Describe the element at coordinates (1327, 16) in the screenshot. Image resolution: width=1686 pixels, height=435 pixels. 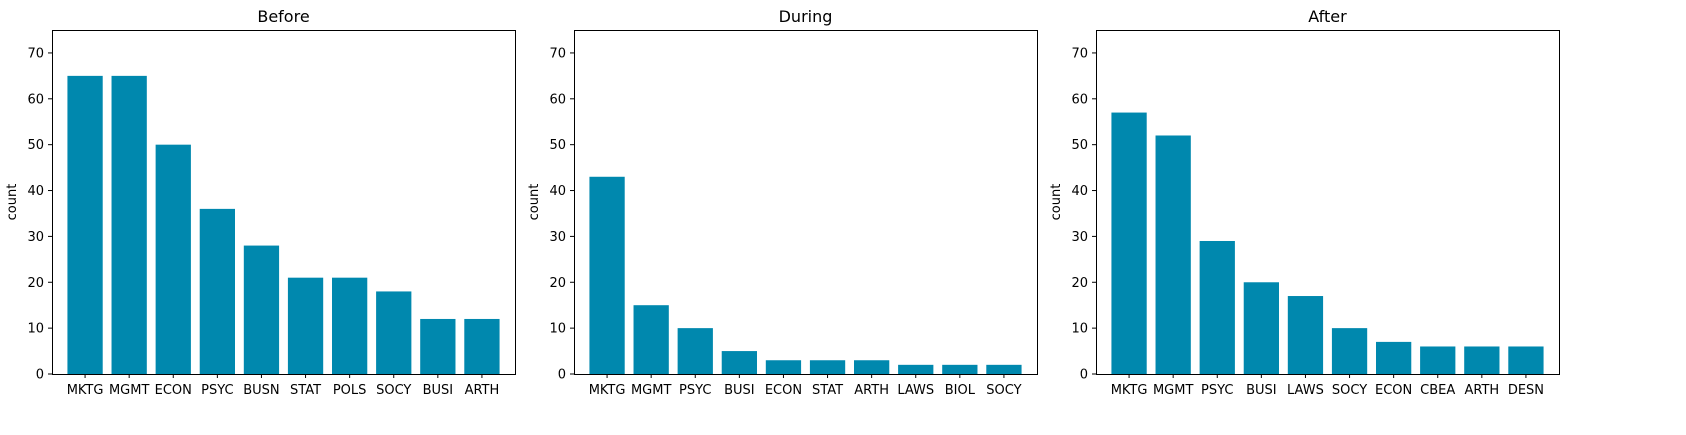
I see `chart-title: After` at that location.